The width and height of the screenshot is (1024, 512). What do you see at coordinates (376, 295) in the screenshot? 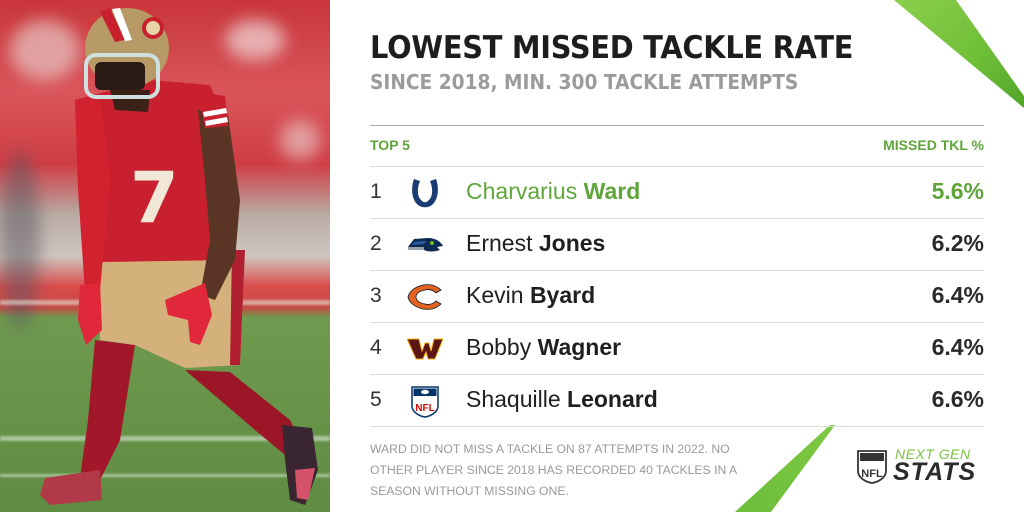
I see `rank: 3` at bounding box center [376, 295].